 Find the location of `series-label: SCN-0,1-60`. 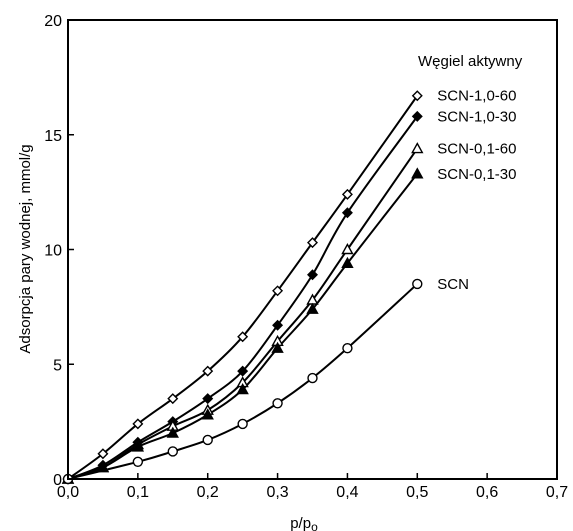

series-label: SCN-0,1-60 is located at coordinates (476, 149).